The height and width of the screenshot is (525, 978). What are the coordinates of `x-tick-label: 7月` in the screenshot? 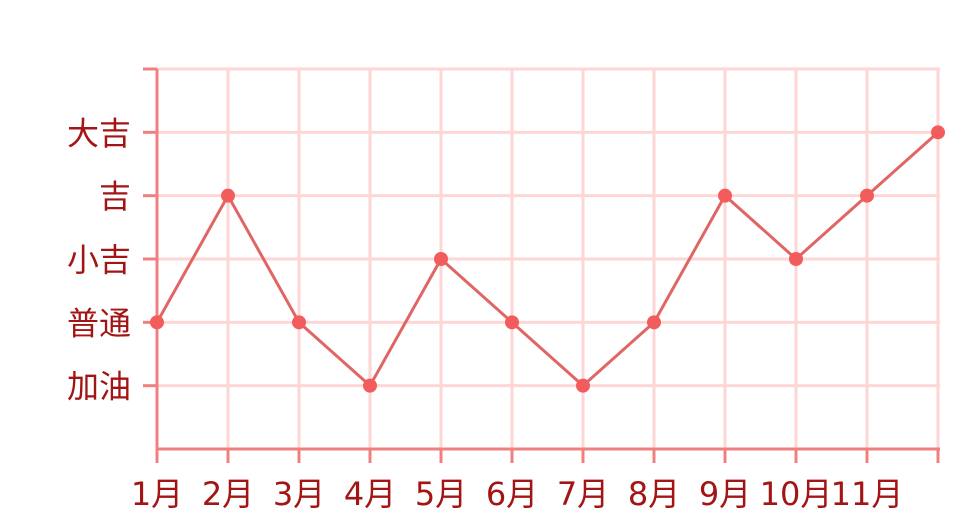 It's located at (583, 494).